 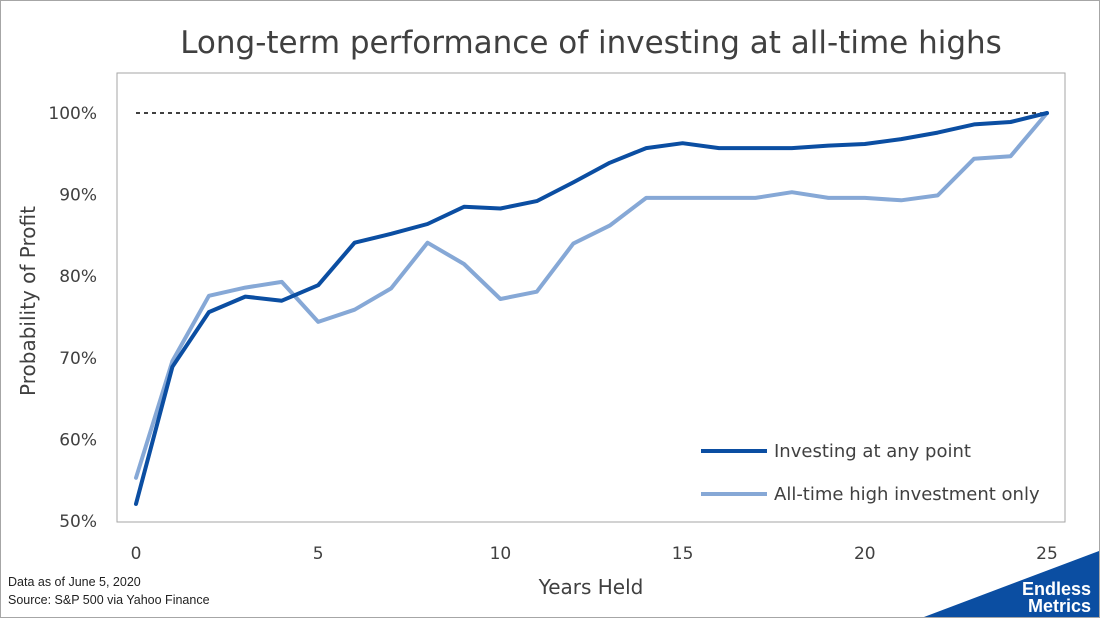 I want to click on y-tick-label: 100%, so click(x=72, y=114).